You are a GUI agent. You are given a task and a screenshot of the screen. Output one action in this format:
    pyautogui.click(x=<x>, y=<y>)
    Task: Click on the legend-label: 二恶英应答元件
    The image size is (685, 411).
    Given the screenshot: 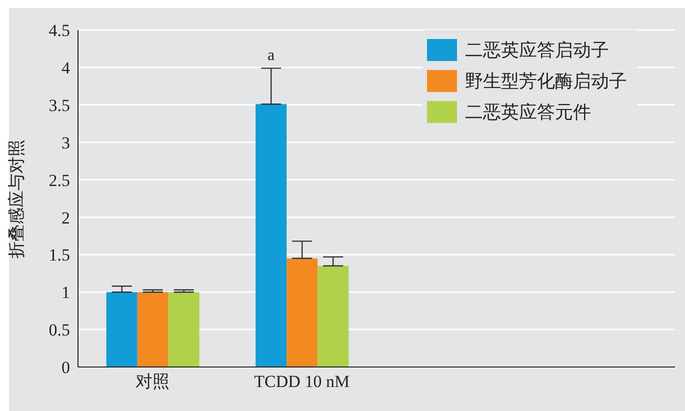 What is the action you would take?
    pyautogui.click(x=528, y=112)
    